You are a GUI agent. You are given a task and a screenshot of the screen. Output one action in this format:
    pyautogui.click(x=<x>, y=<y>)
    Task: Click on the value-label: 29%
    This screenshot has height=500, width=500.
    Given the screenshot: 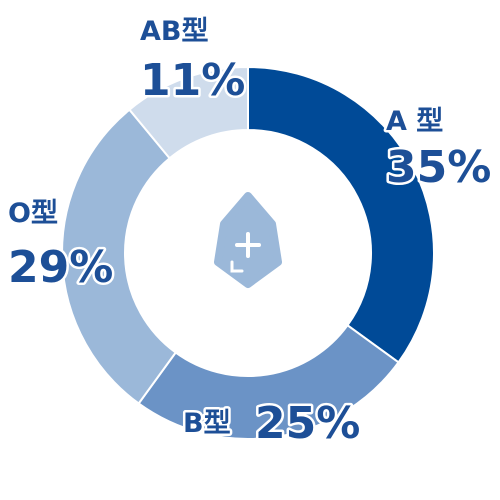 What is the action you would take?
    pyautogui.click(x=60, y=267)
    